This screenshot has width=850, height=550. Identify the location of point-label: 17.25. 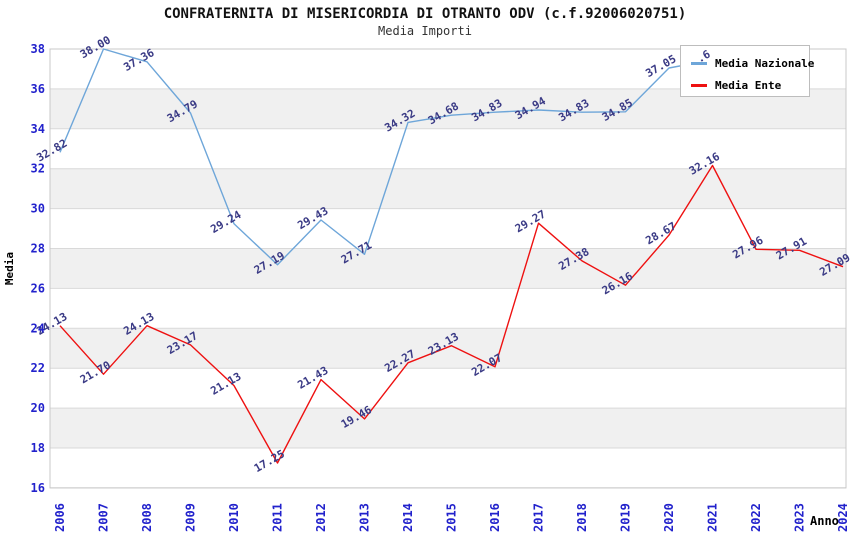
(269, 461).